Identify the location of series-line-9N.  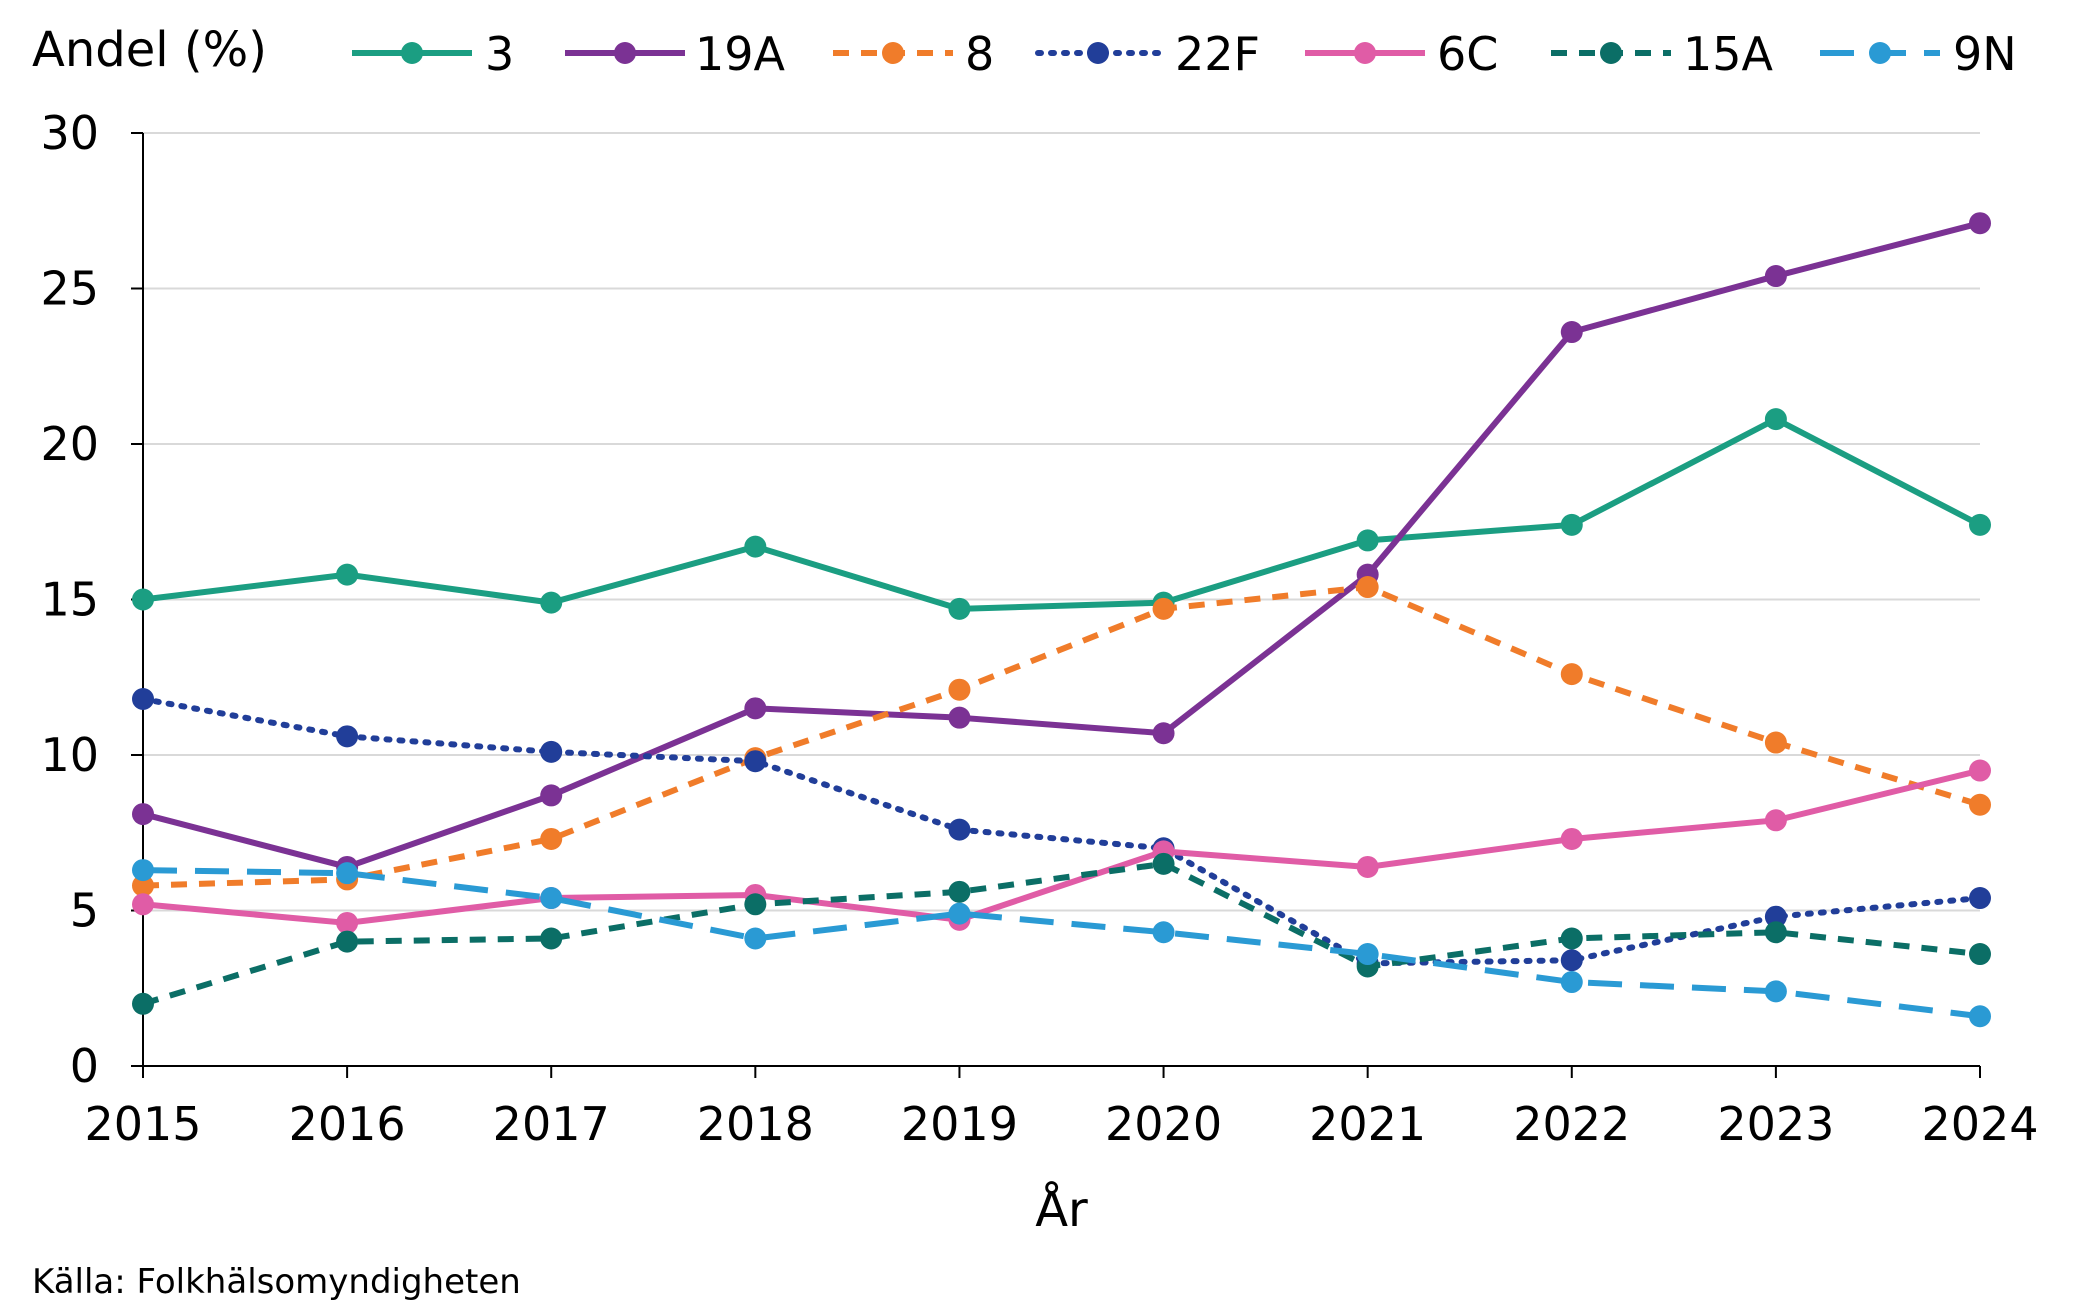
(1061, 943).